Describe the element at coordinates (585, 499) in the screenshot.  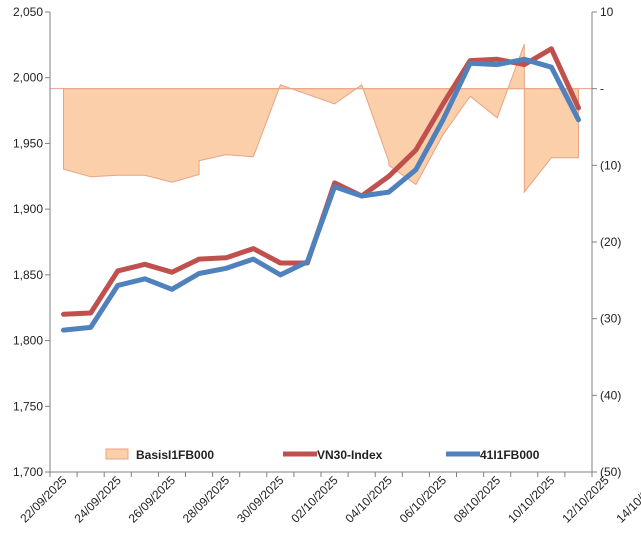
I see `x-tick-label: 12/10/2025` at that location.